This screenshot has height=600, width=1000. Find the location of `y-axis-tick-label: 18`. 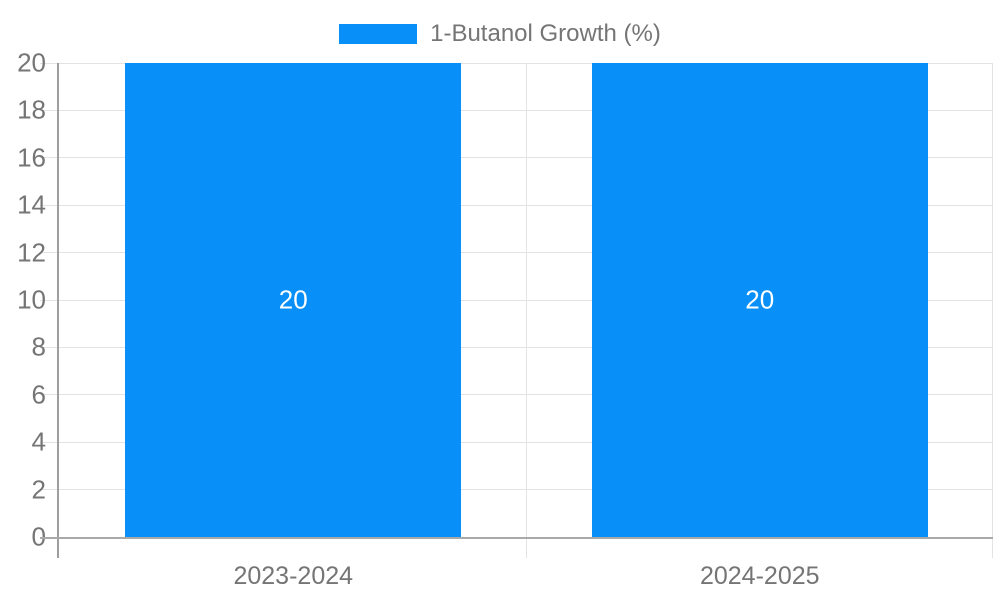

y-axis-tick-label: 18 is located at coordinates (31, 109).